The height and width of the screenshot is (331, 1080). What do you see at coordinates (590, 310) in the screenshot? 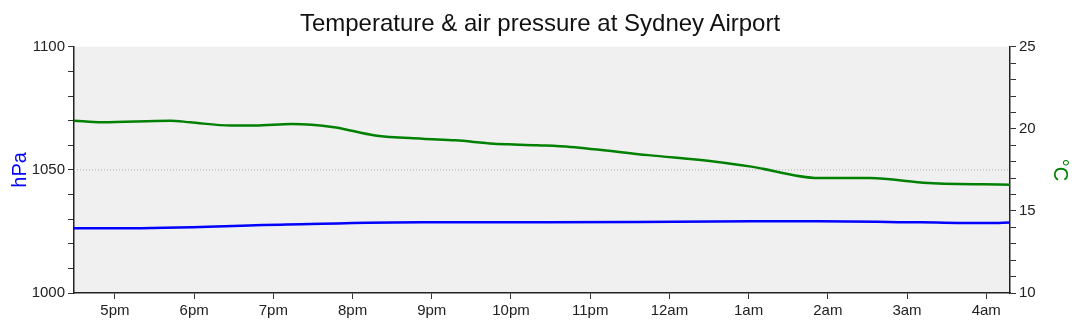
I see `x-tick-label: 11pm` at bounding box center [590, 310].